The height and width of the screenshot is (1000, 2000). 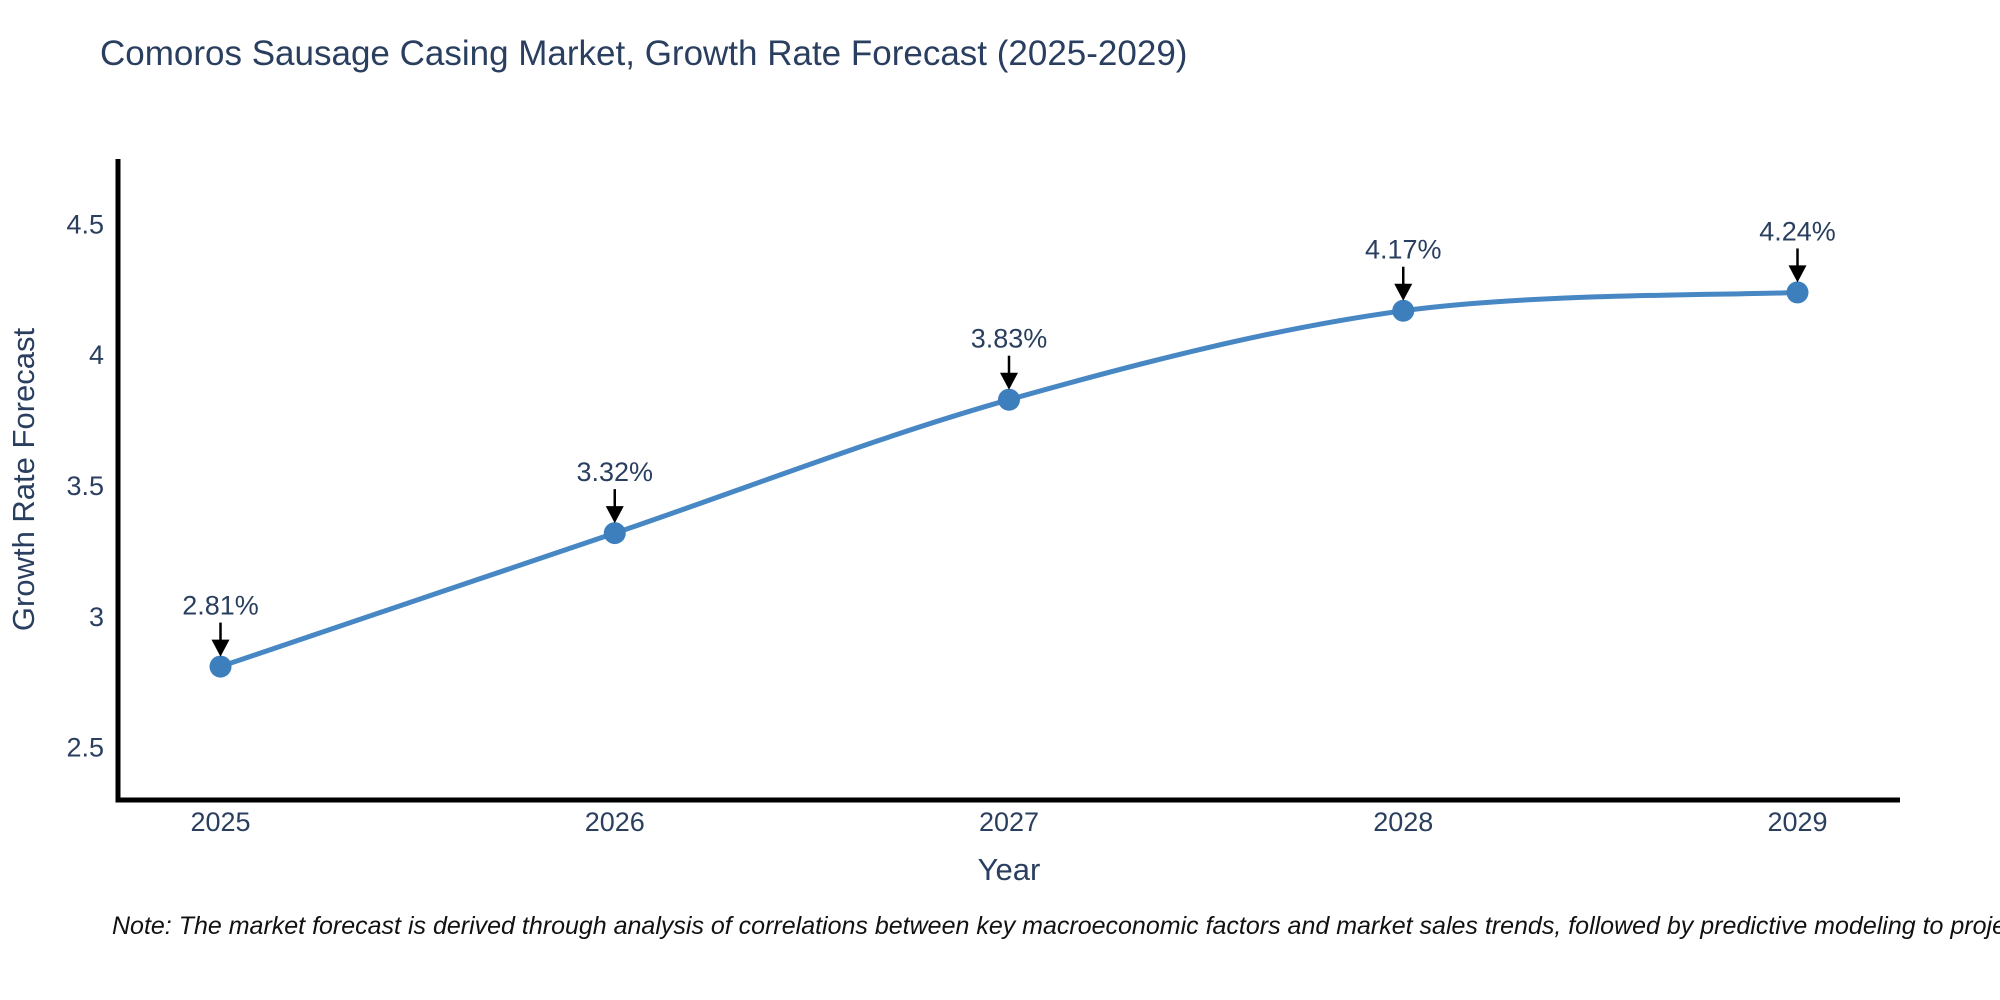 What do you see at coordinates (85, 224) in the screenshot?
I see `y-tick-label: 4.5` at bounding box center [85, 224].